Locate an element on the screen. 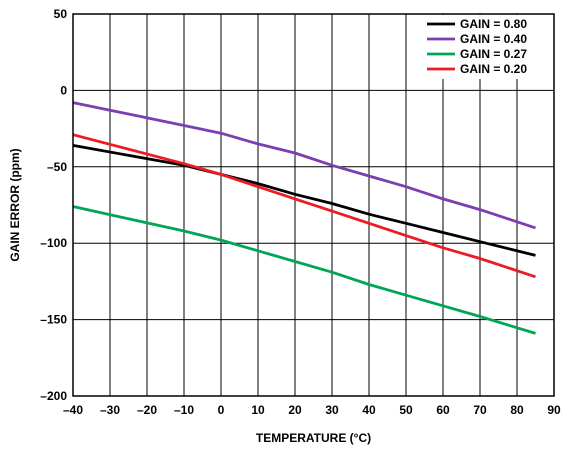  x-tick-label: 80 is located at coordinates (517, 410).